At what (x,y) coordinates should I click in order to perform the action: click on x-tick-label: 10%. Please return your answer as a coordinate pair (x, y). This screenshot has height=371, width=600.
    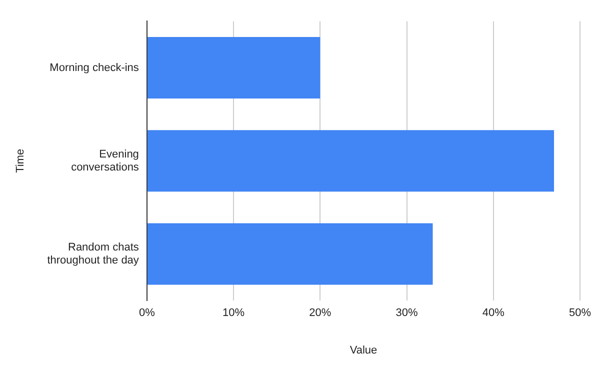
    Looking at the image, I should click on (233, 313).